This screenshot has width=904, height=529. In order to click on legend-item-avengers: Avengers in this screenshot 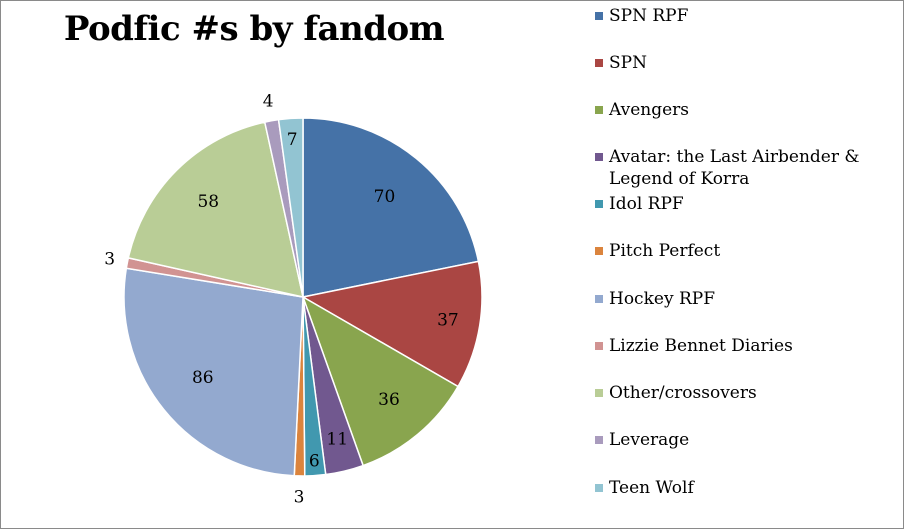, I will do `click(749, 110)`.